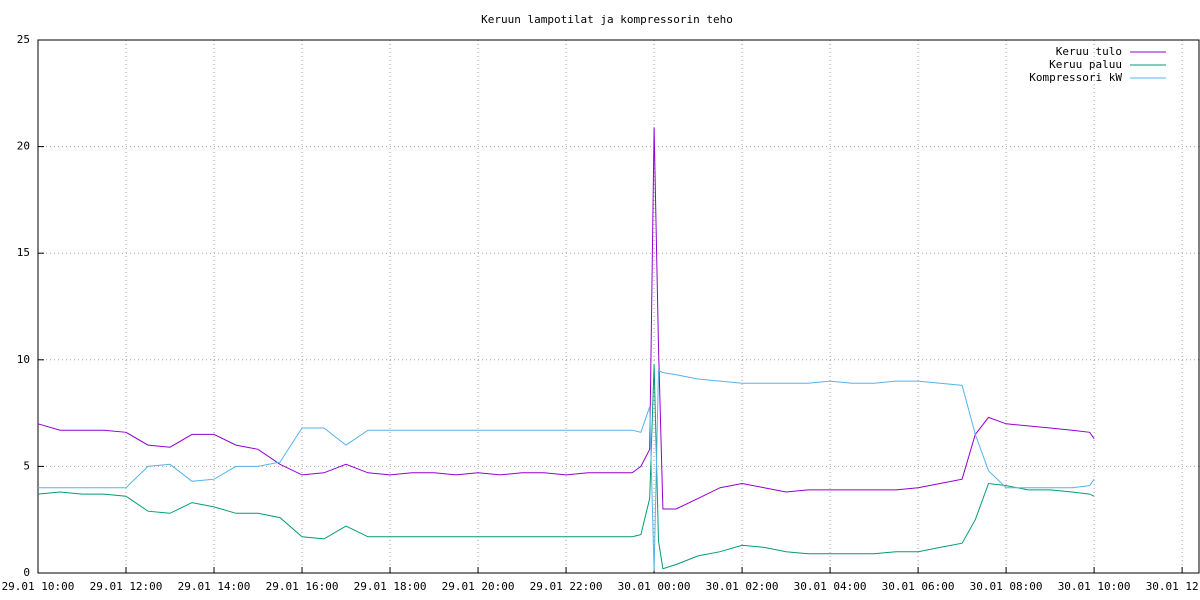 This screenshot has width=1200, height=600. Describe the element at coordinates (1085, 64) in the screenshot. I see `legend-label: Keruu paluu` at that location.